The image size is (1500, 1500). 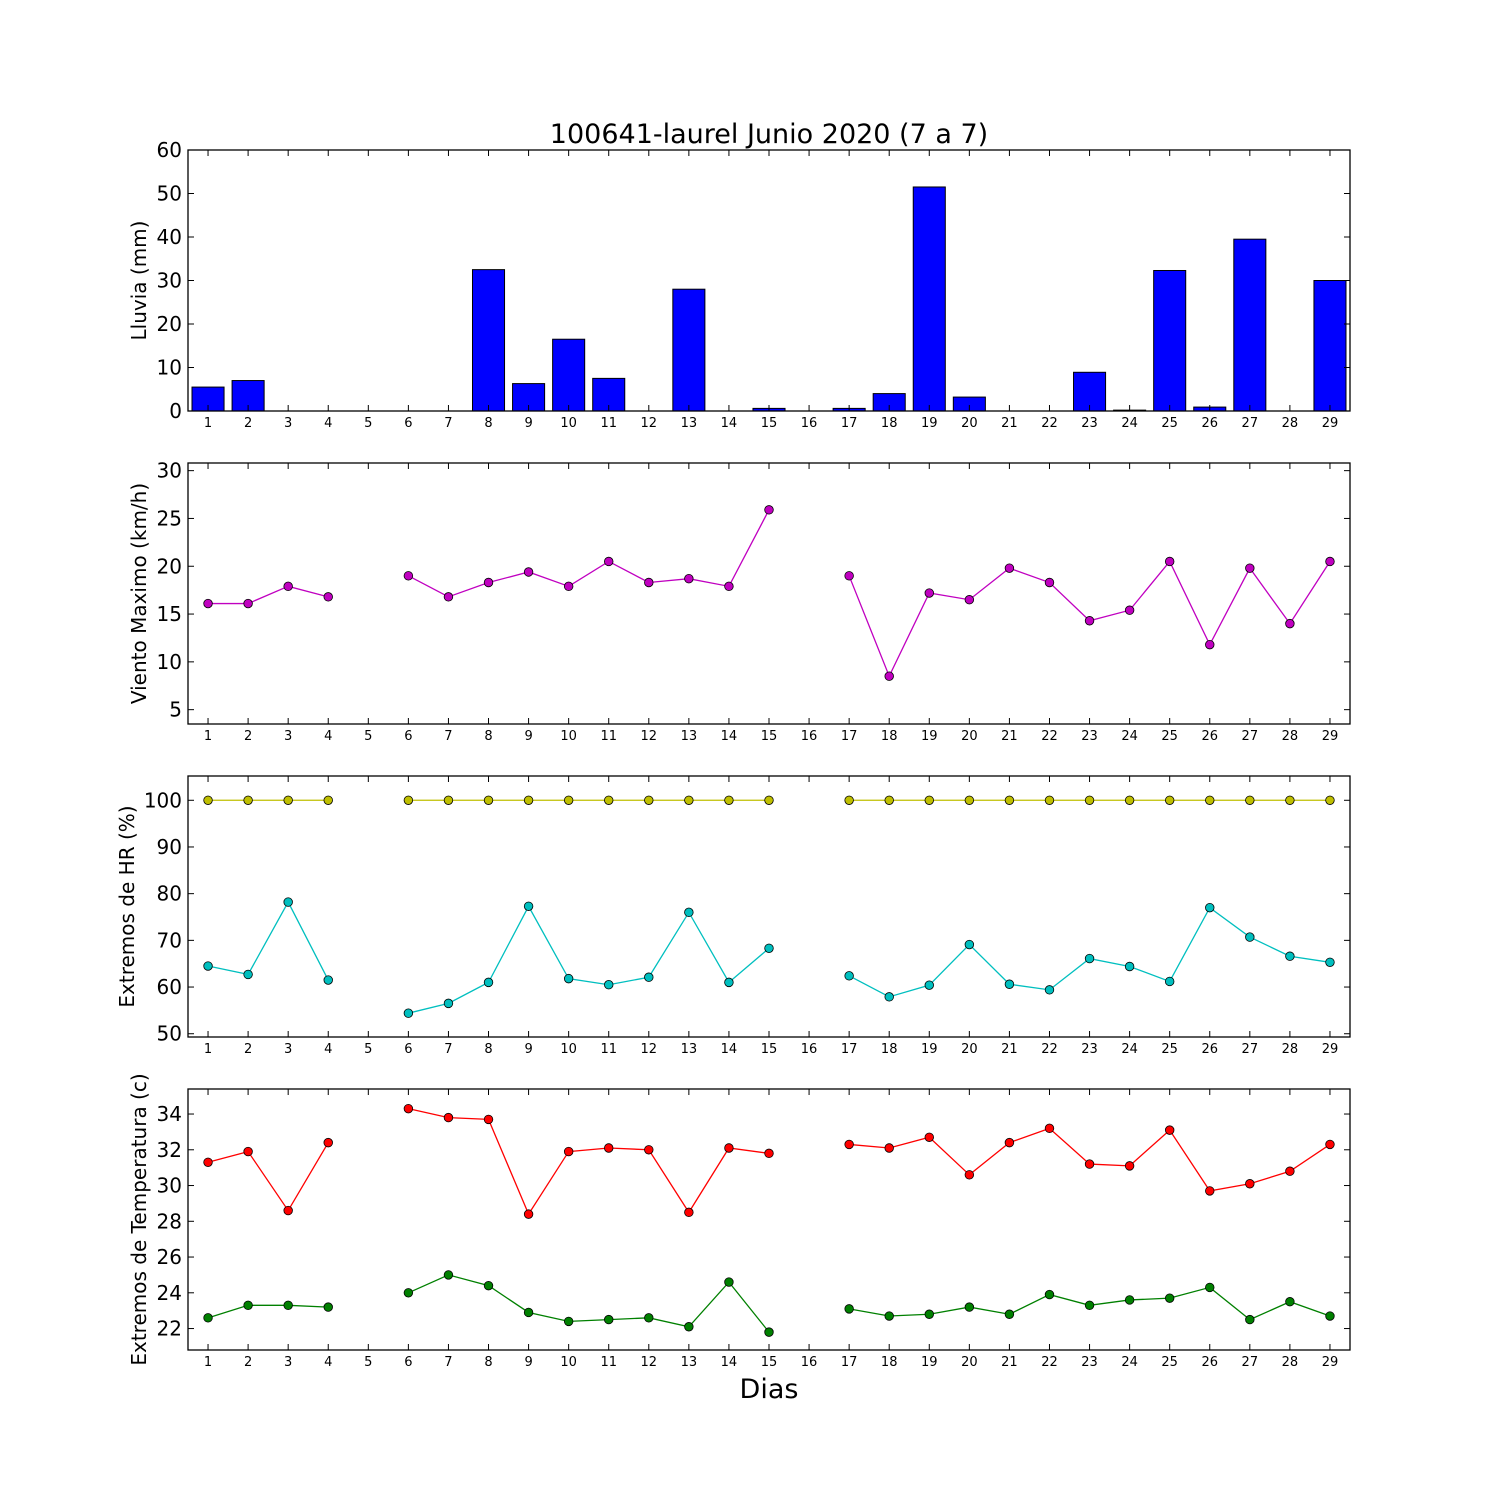 What do you see at coordinates (769, 1362) in the screenshot?
I see `x-tick-label: 15` at bounding box center [769, 1362].